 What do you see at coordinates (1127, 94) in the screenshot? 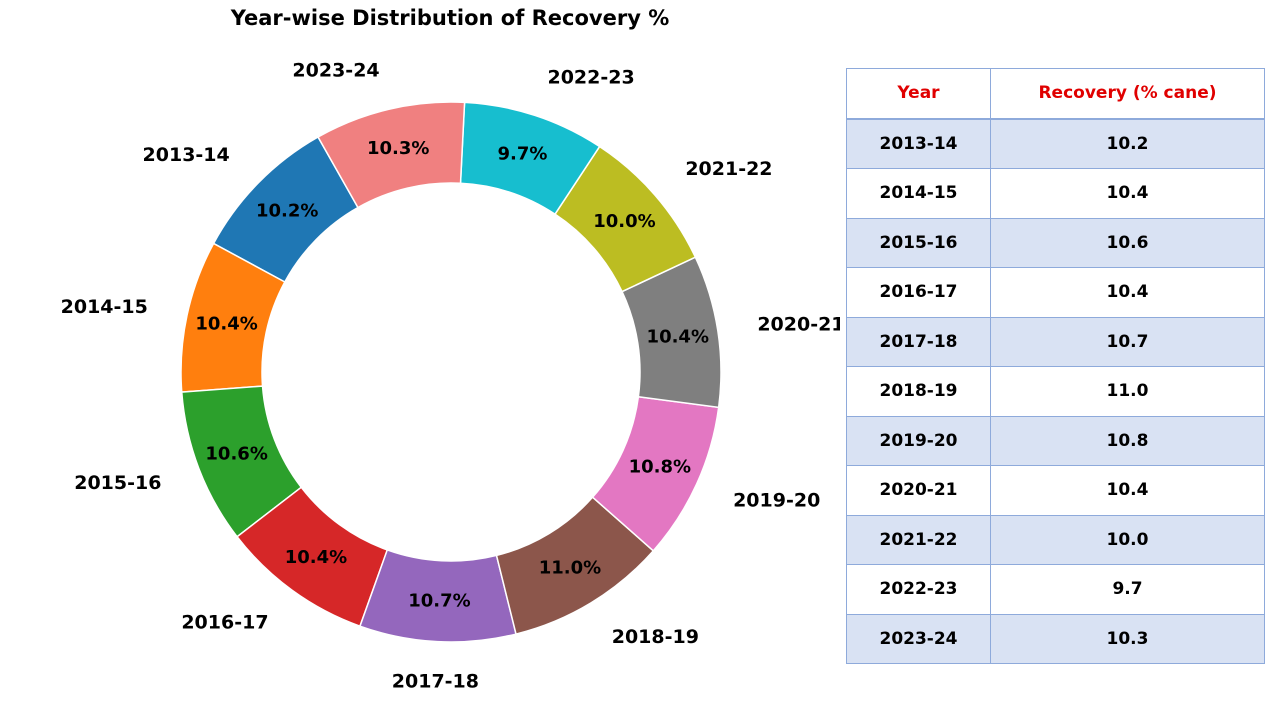
I see `header-recovery: Recovery (% cane)` at bounding box center [1127, 94].